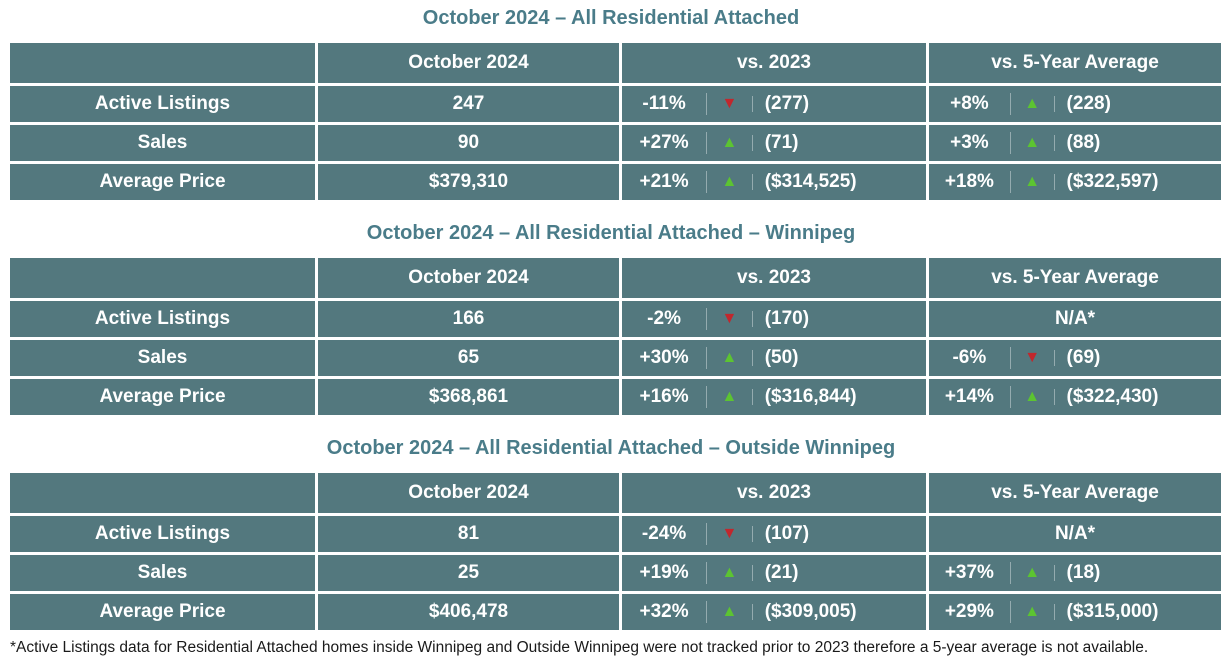  I want to click on section-title-all: October 2024 – All Residential Attached, so click(611, 18).